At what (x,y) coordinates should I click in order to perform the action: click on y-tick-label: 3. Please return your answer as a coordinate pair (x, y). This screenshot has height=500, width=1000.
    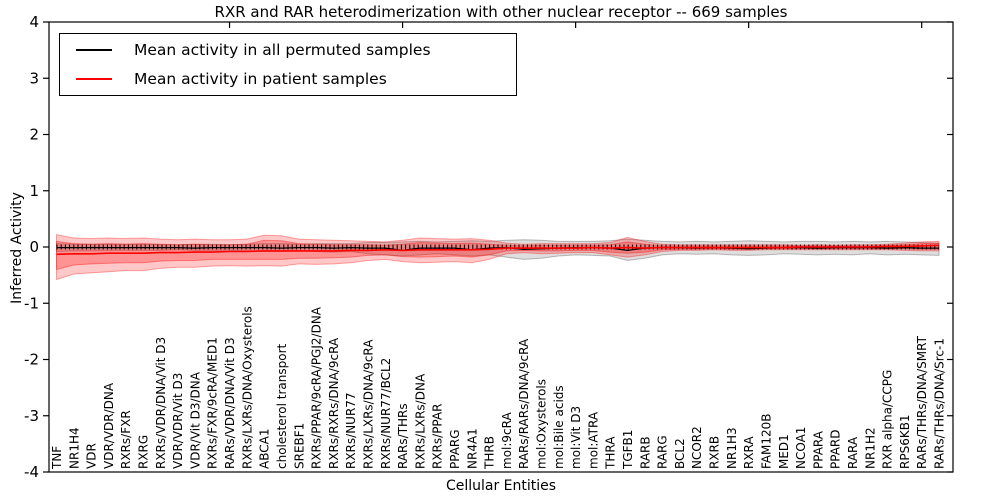
    Looking at the image, I should click on (34, 78).